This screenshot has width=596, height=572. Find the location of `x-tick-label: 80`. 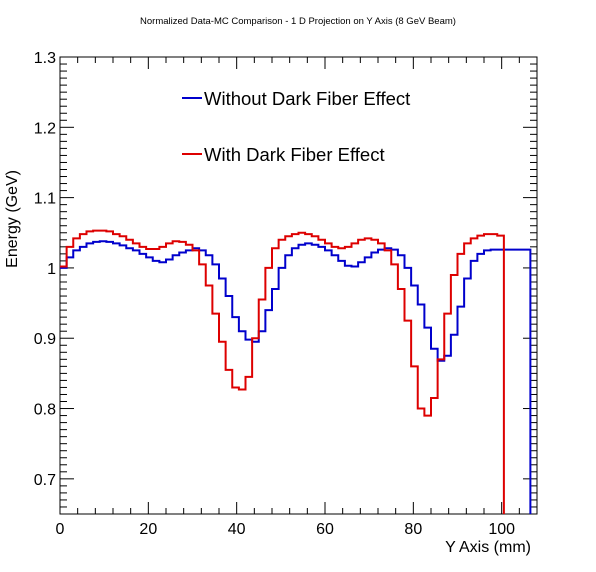

x-tick-label: 80 is located at coordinates (413, 529).